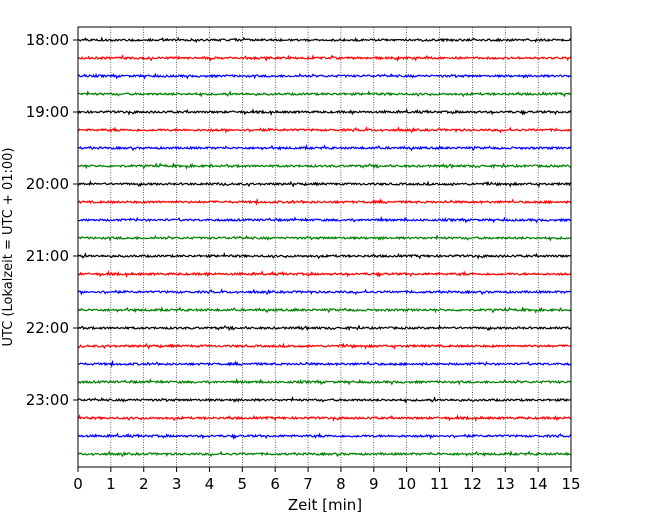  I want to click on x-tick-label: 5, so click(243, 484).